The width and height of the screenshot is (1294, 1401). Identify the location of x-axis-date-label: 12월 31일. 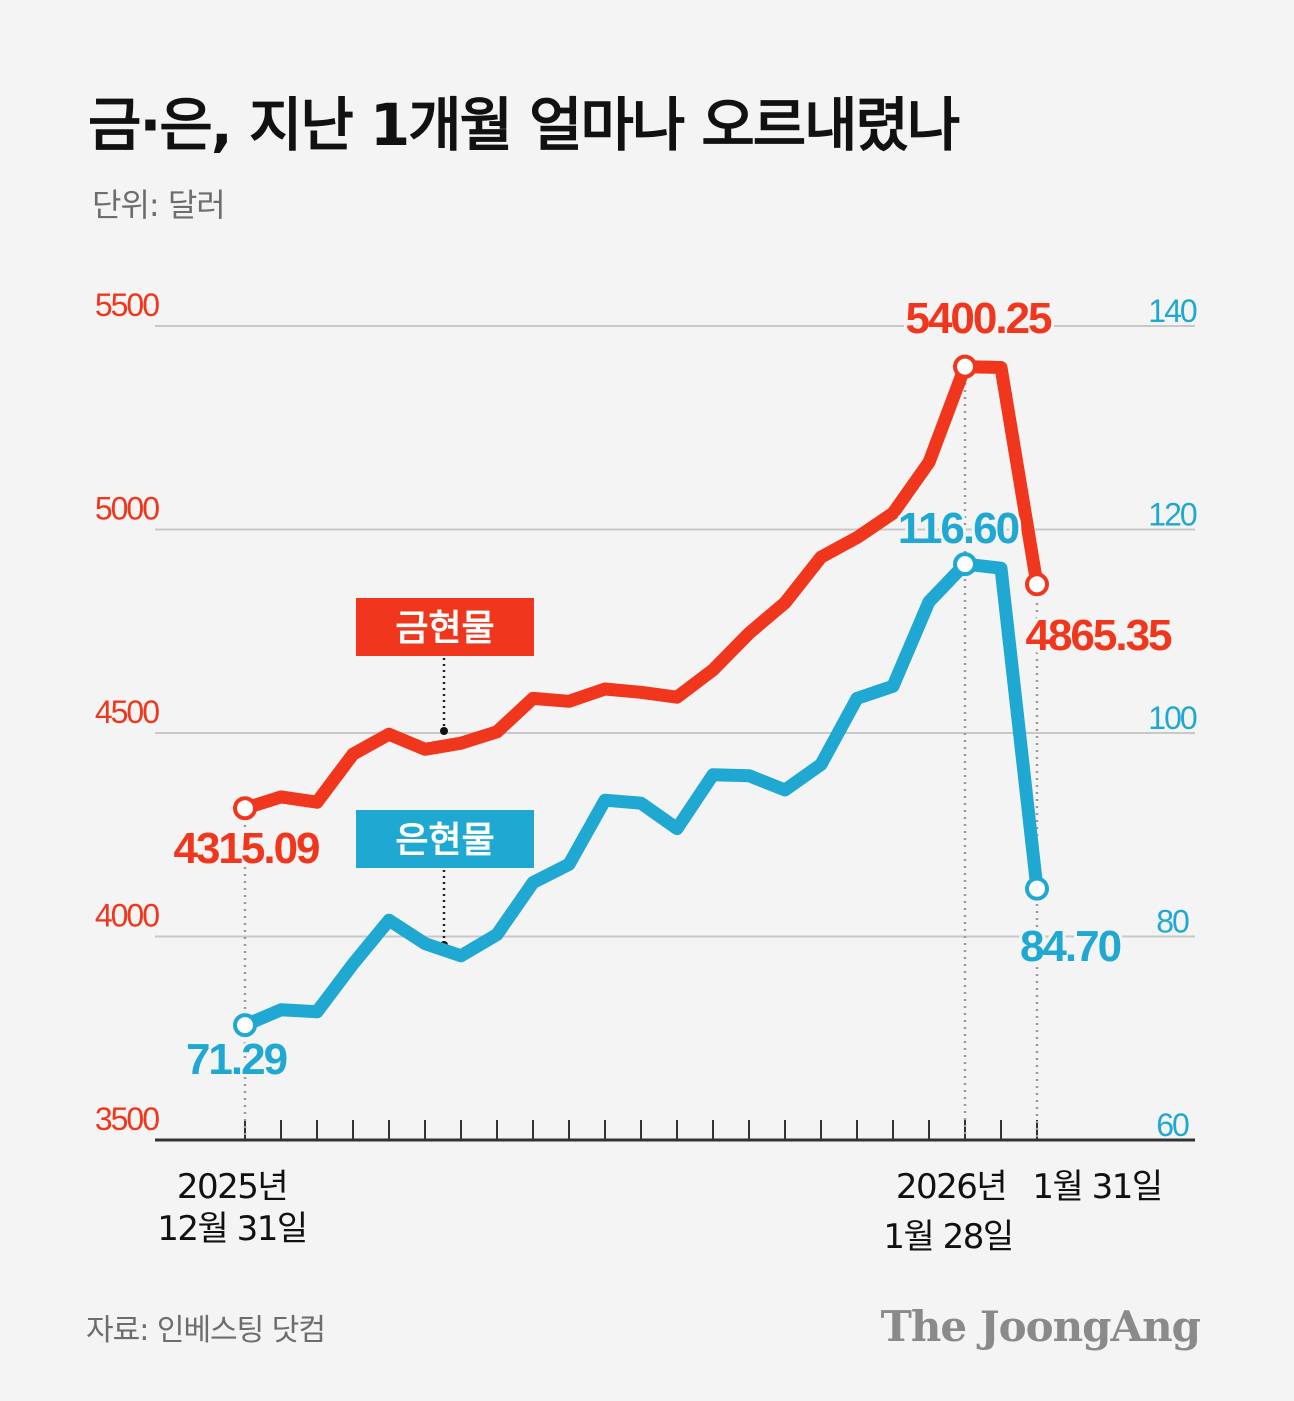
(231, 1229).